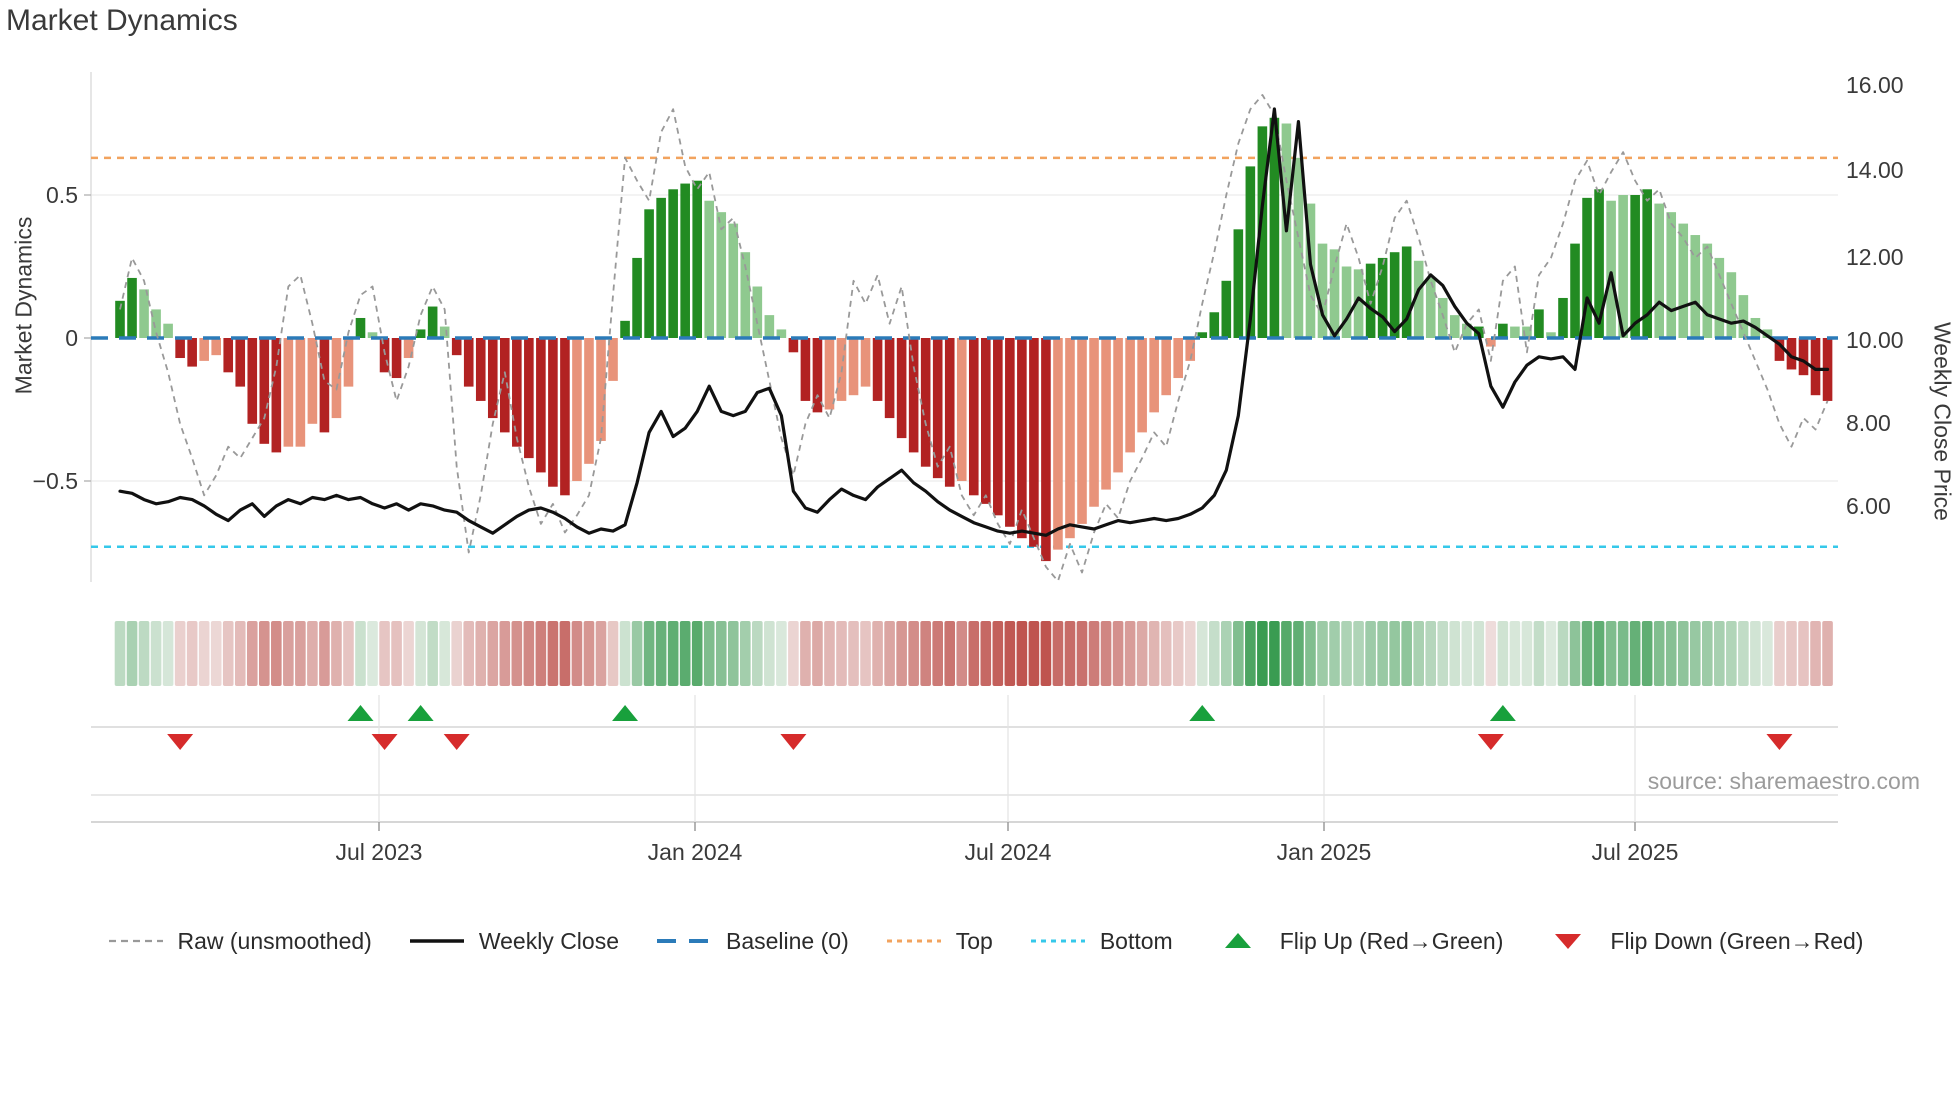 The height and width of the screenshot is (1102, 1960). I want to click on solid-line-swatch-icon, so click(436, 941).